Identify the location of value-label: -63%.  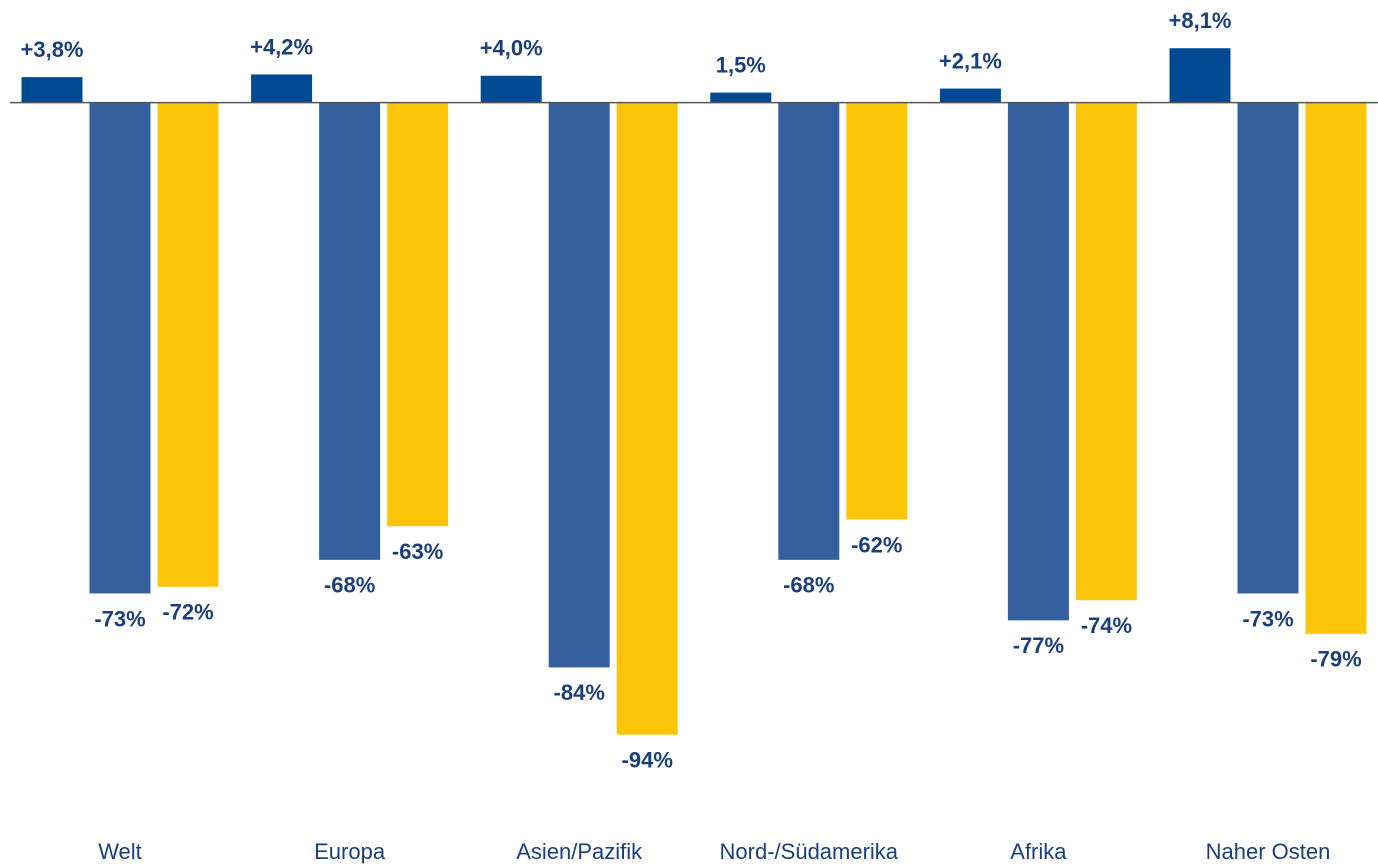
(417, 551).